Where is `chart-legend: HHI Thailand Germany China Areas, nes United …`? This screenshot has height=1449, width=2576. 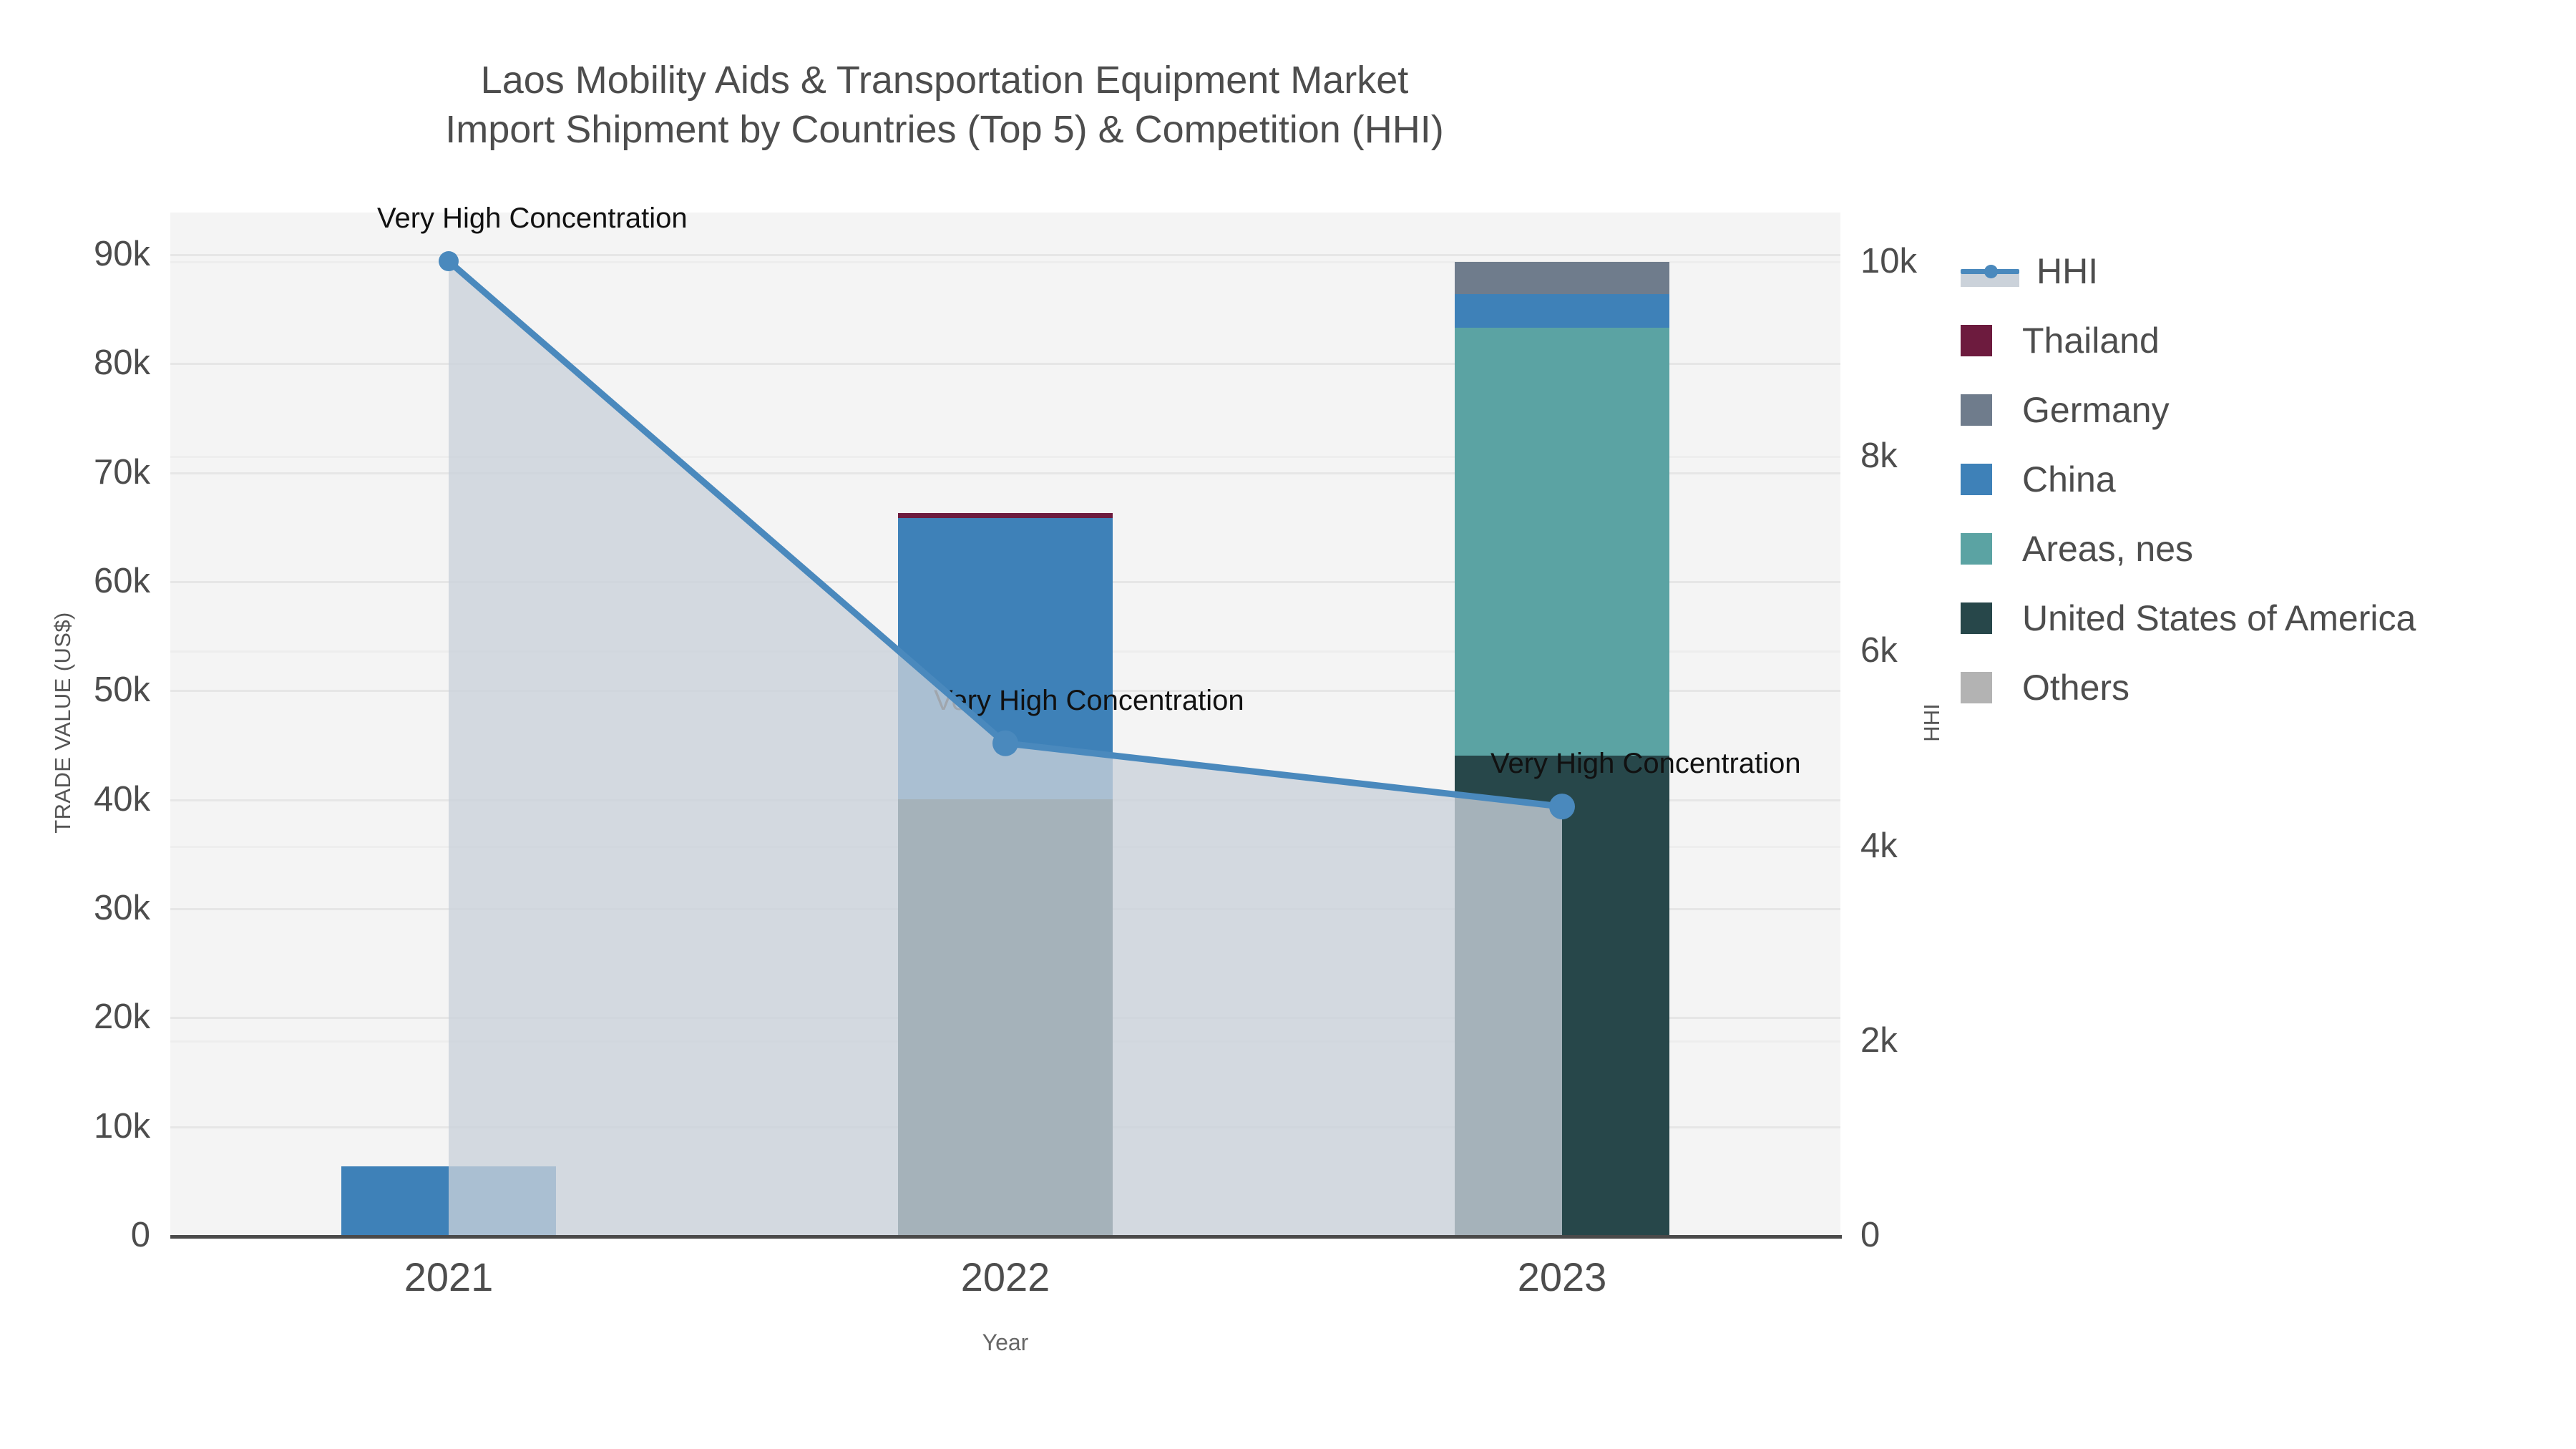 chart-legend: HHI Thailand Germany China Areas, nes United … is located at coordinates (2188, 479).